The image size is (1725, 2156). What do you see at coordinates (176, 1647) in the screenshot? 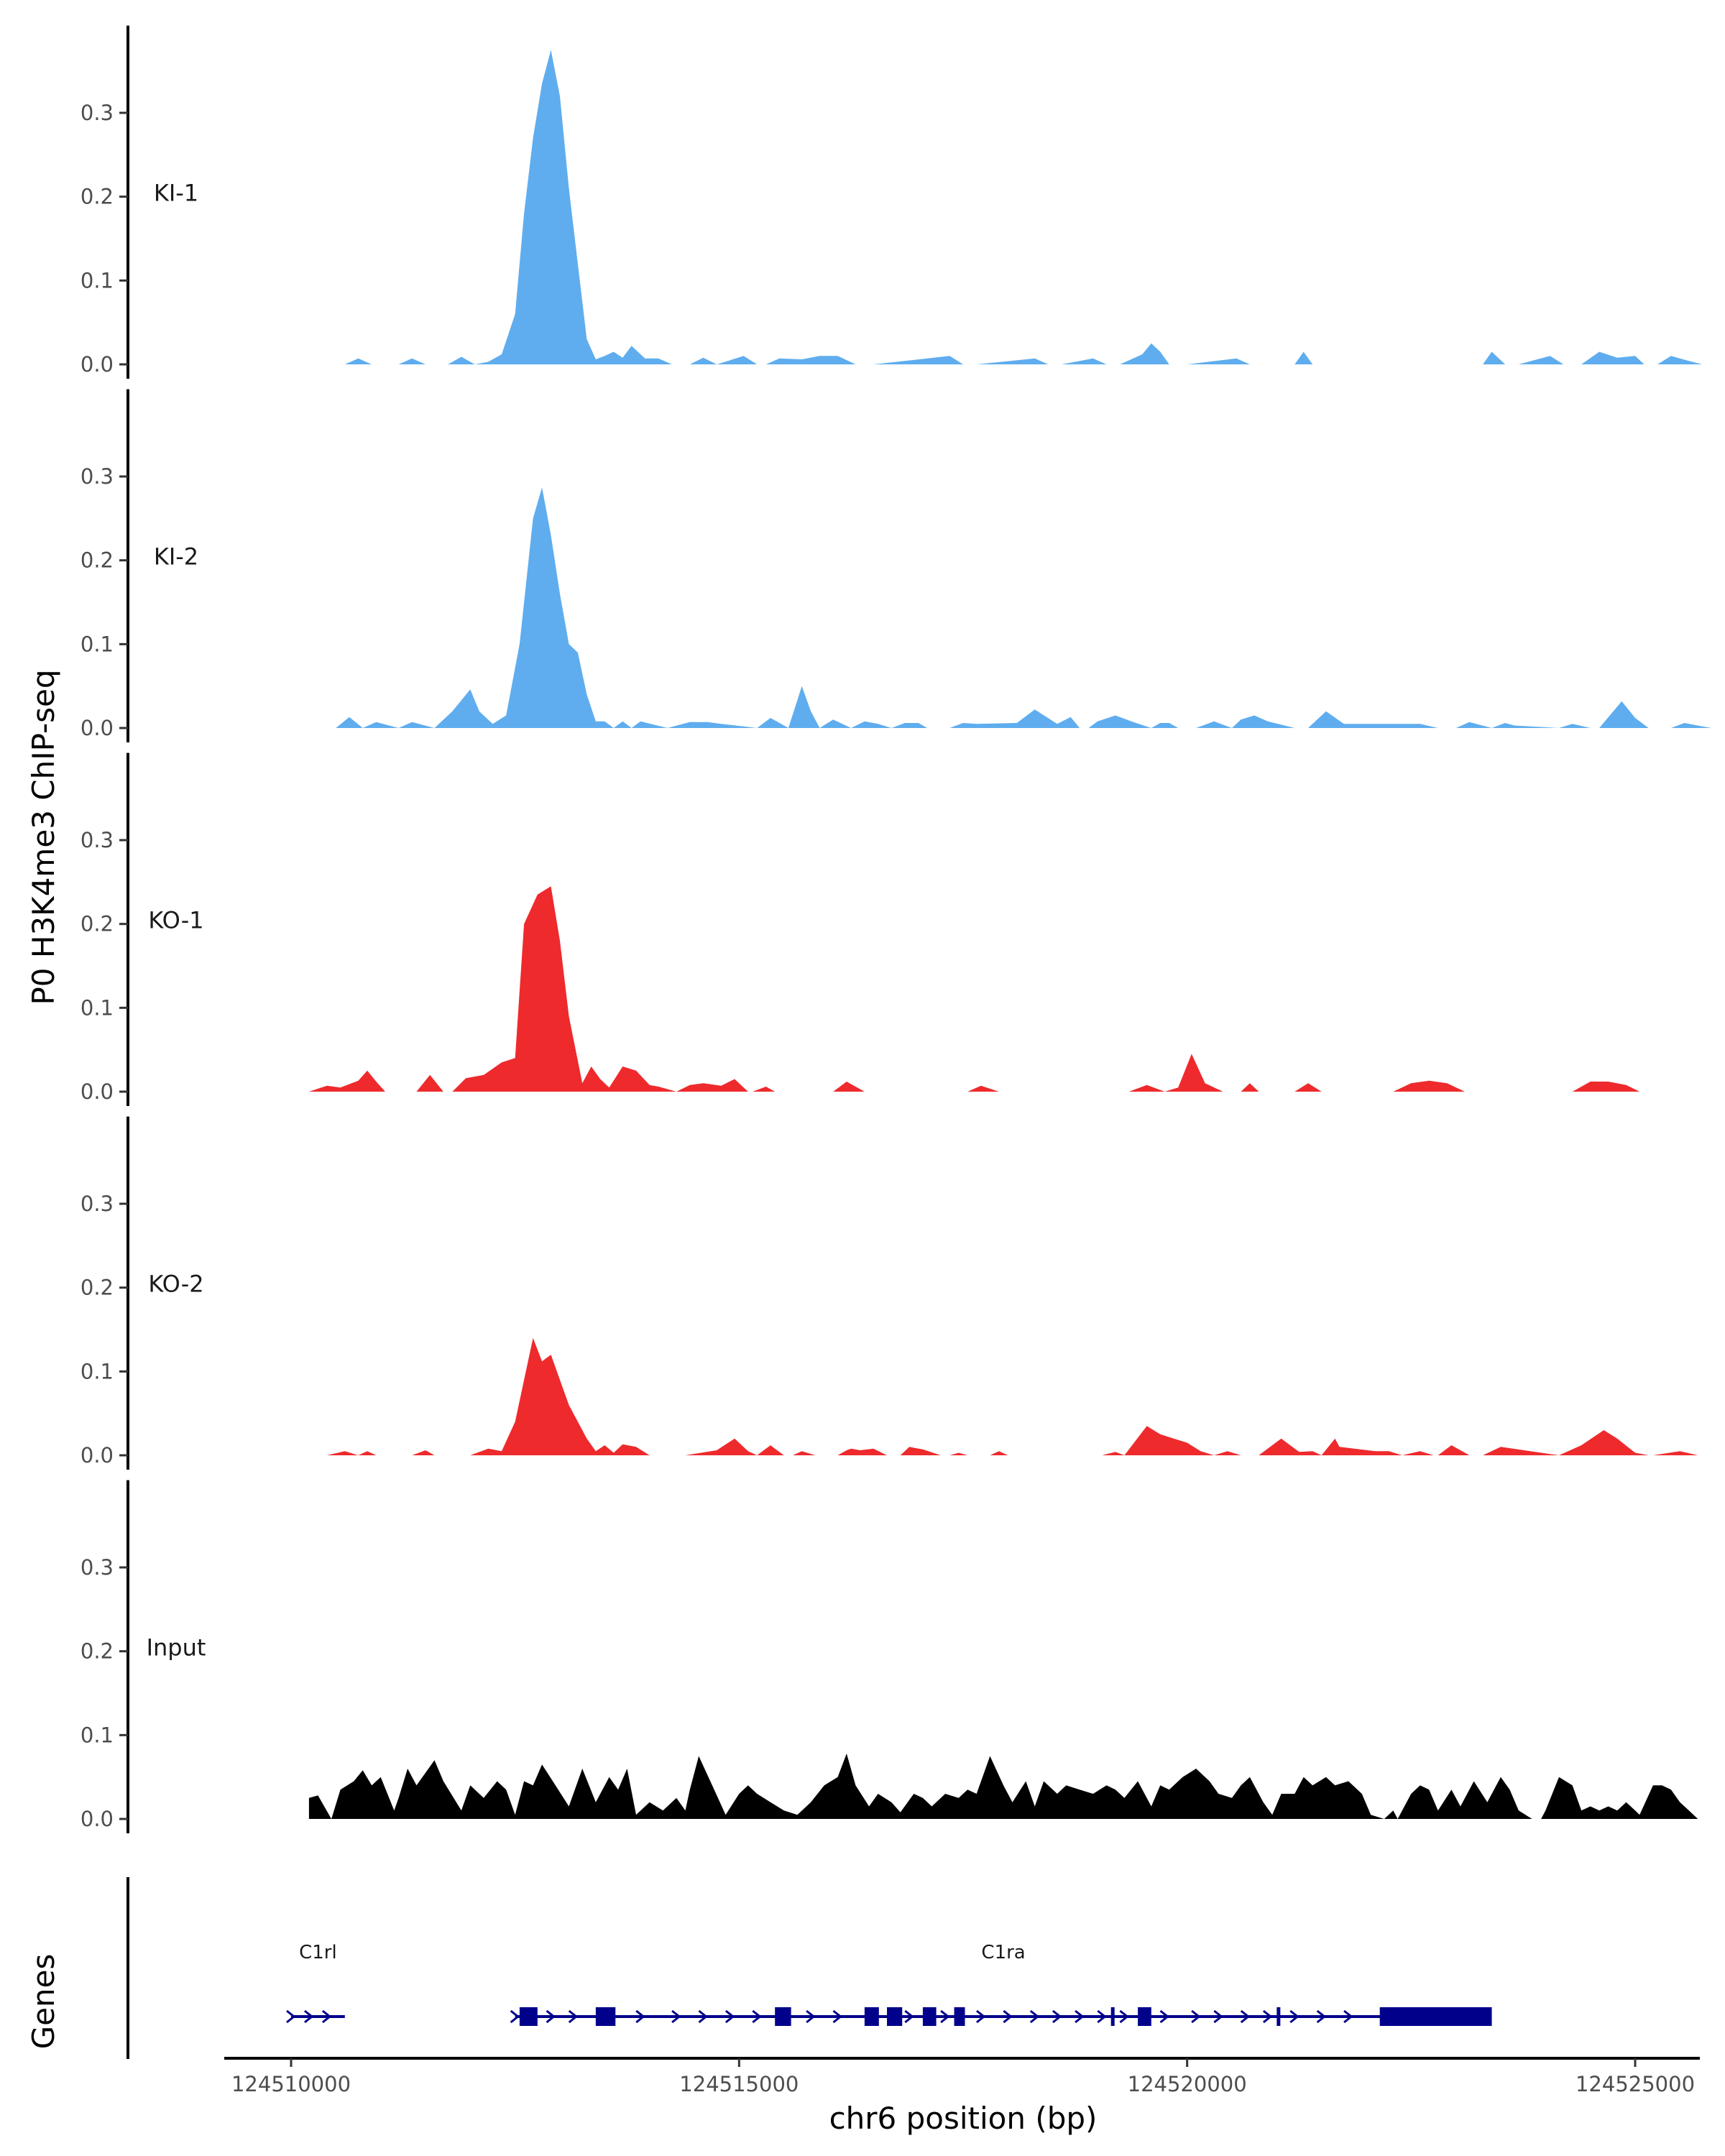
I see `track-label: Input` at bounding box center [176, 1647].